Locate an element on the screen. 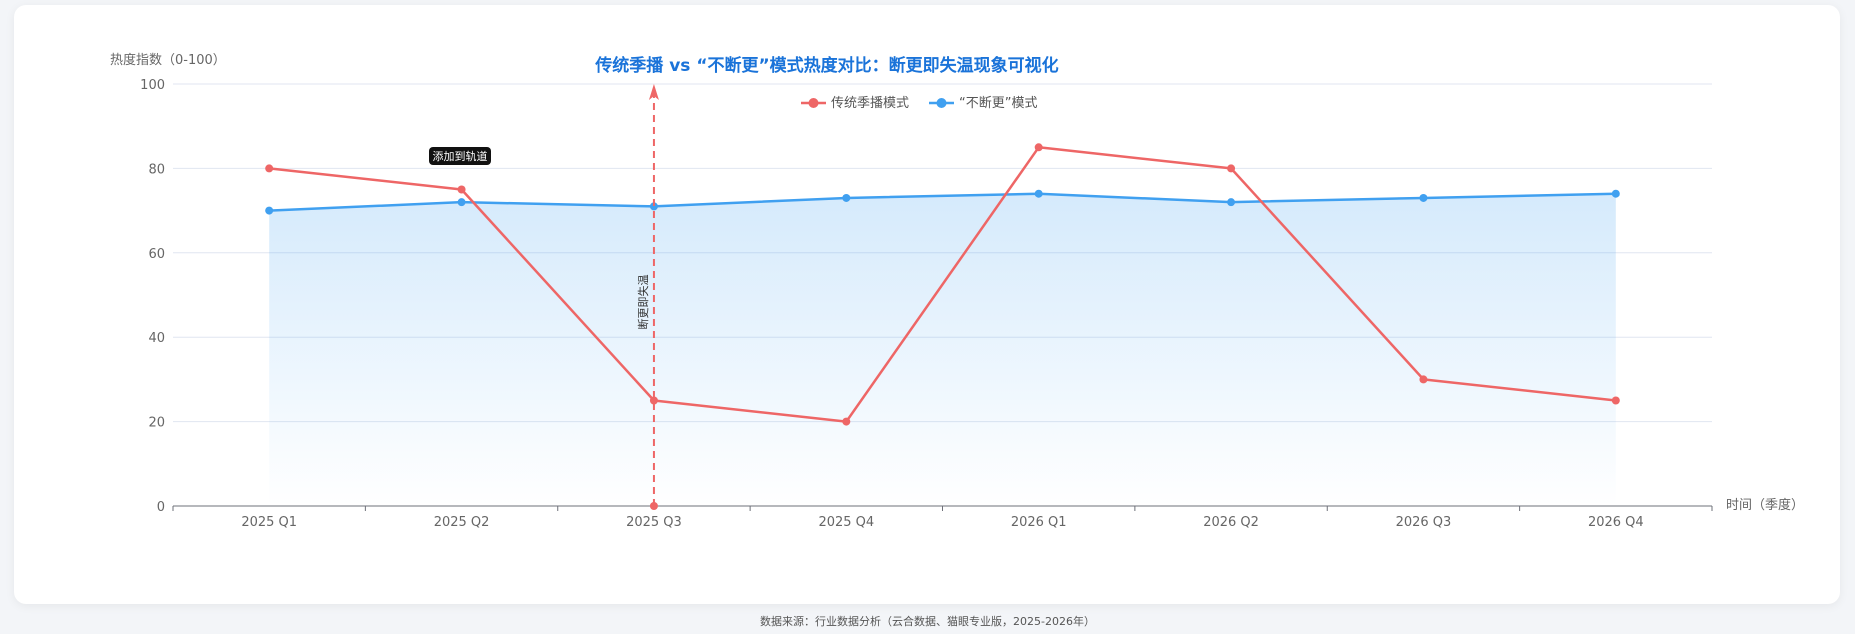  series-line is located at coordinates (942, 202).